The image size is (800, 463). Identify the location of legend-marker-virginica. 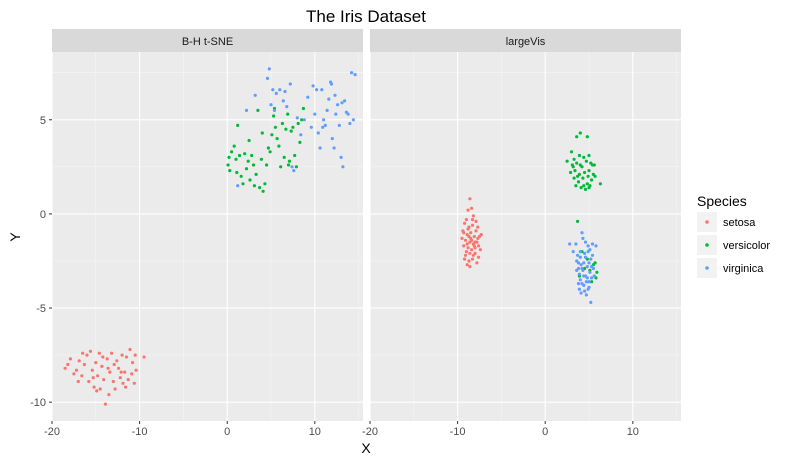
(707, 268).